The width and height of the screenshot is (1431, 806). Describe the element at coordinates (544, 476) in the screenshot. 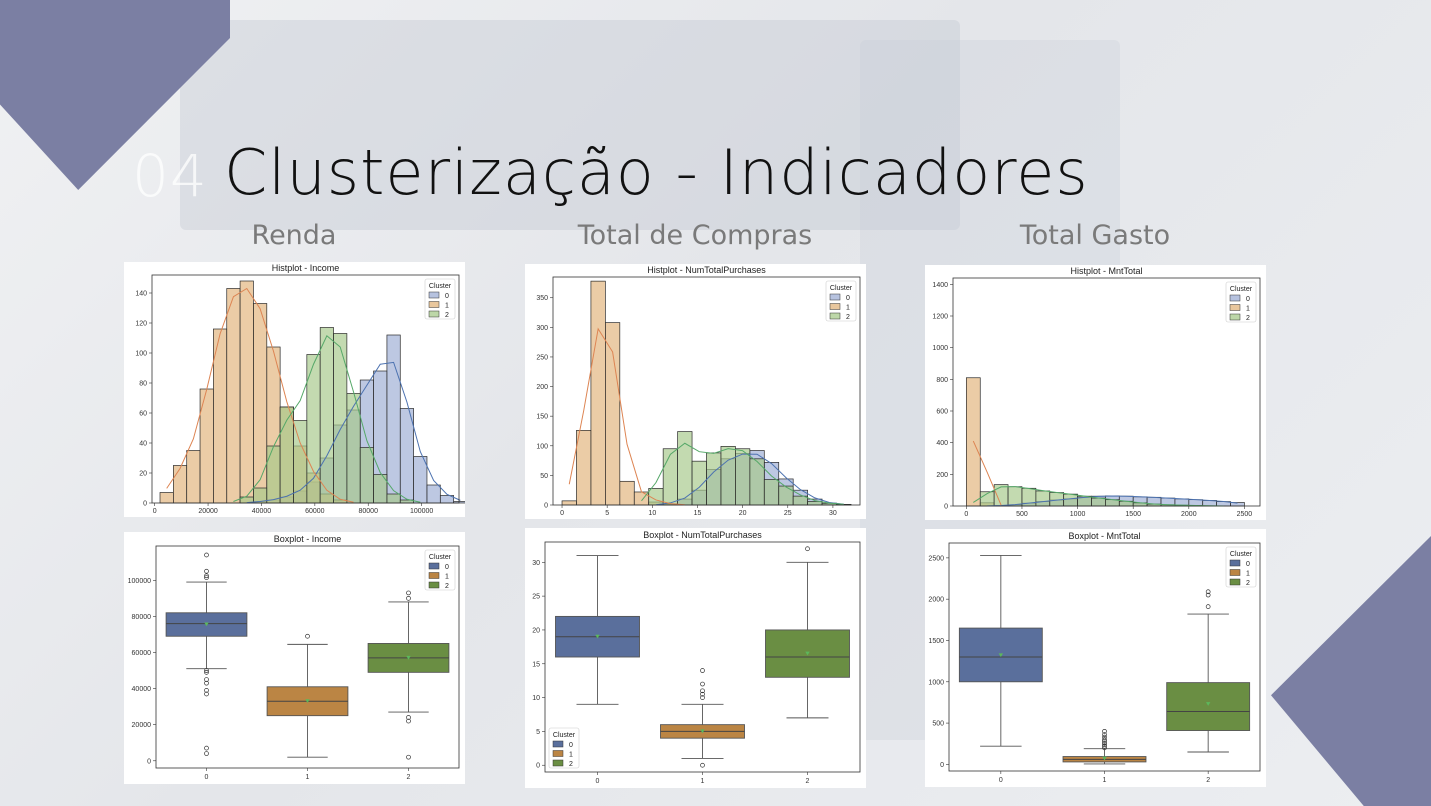

I see `y-tick-label: 50` at that location.